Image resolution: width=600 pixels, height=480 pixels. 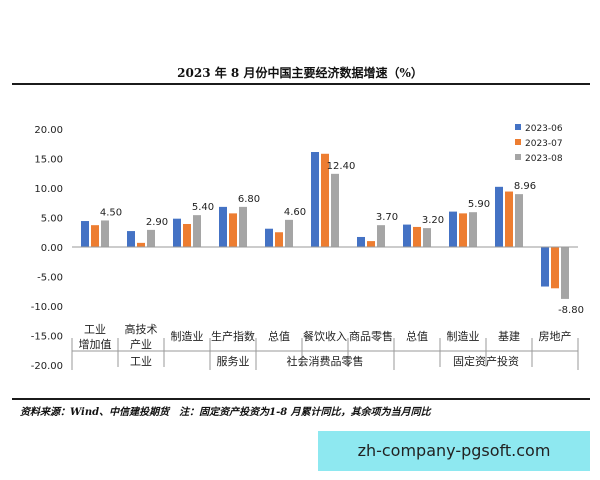 I want to click on data-label: 6.80, so click(x=249, y=199).